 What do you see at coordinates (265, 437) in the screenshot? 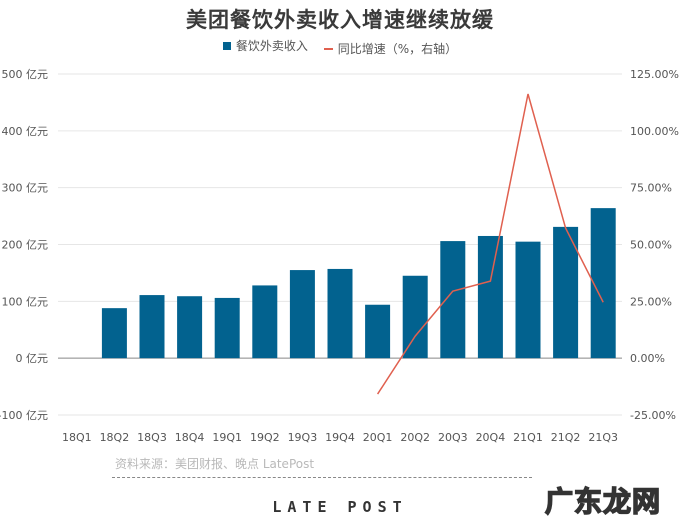
I see `x-axis-label: 19Q2` at bounding box center [265, 437].